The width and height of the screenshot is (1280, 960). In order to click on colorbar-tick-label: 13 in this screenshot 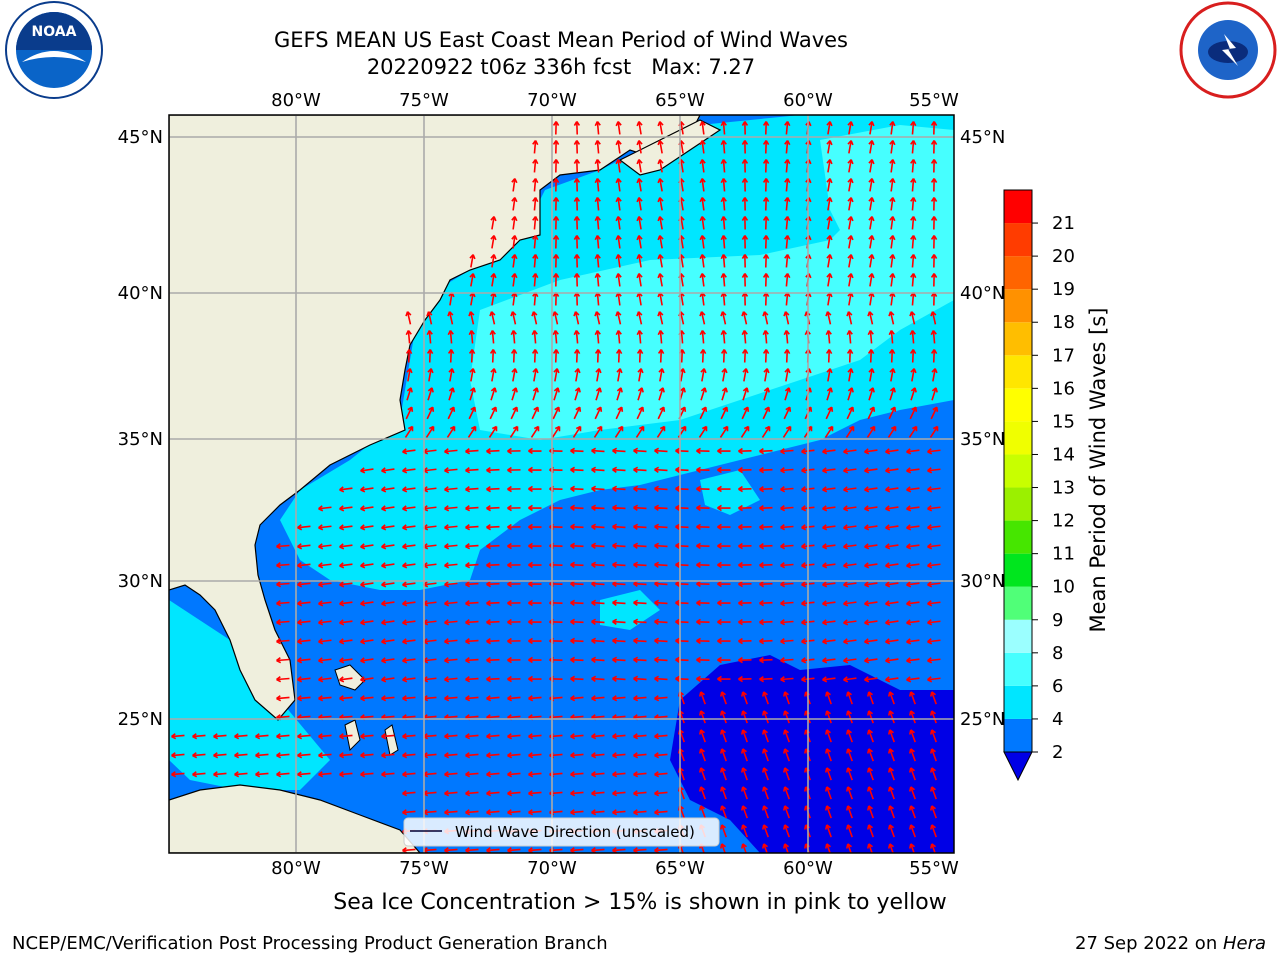, I will do `click(1063, 488)`.